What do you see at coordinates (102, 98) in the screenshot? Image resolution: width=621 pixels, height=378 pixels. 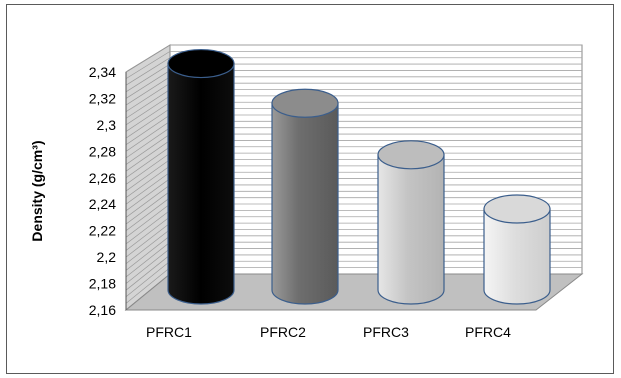 I see `y-tick-label: 2,32` at bounding box center [102, 98].